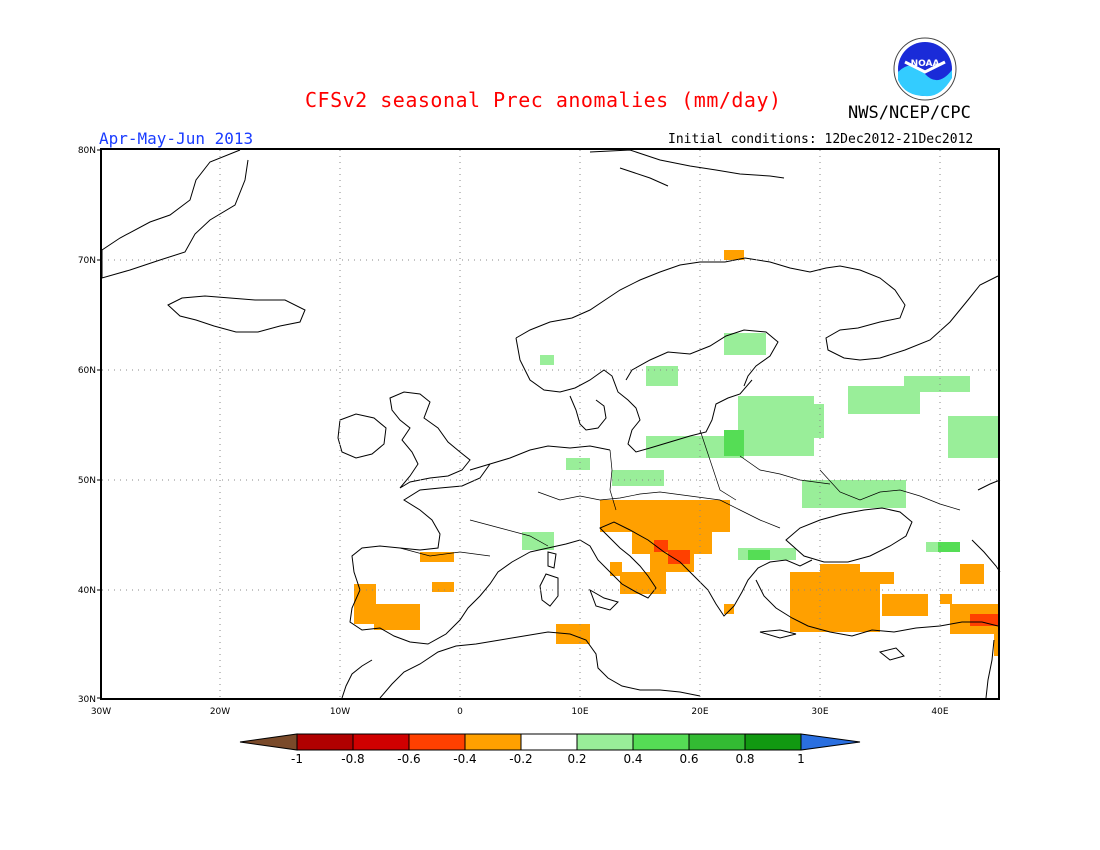  What do you see at coordinates (352, 759) in the screenshot?
I see `colorbar-label: -0.8` at bounding box center [352, 759].